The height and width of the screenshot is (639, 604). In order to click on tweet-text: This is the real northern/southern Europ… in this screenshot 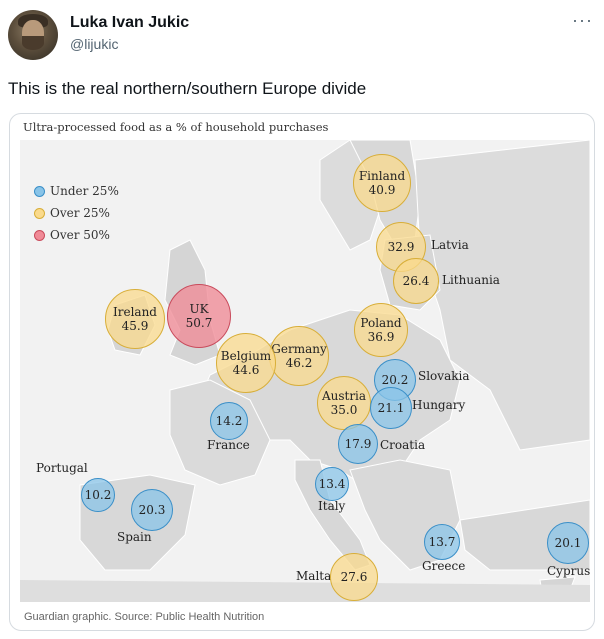, I will do `click(187, 88)`.